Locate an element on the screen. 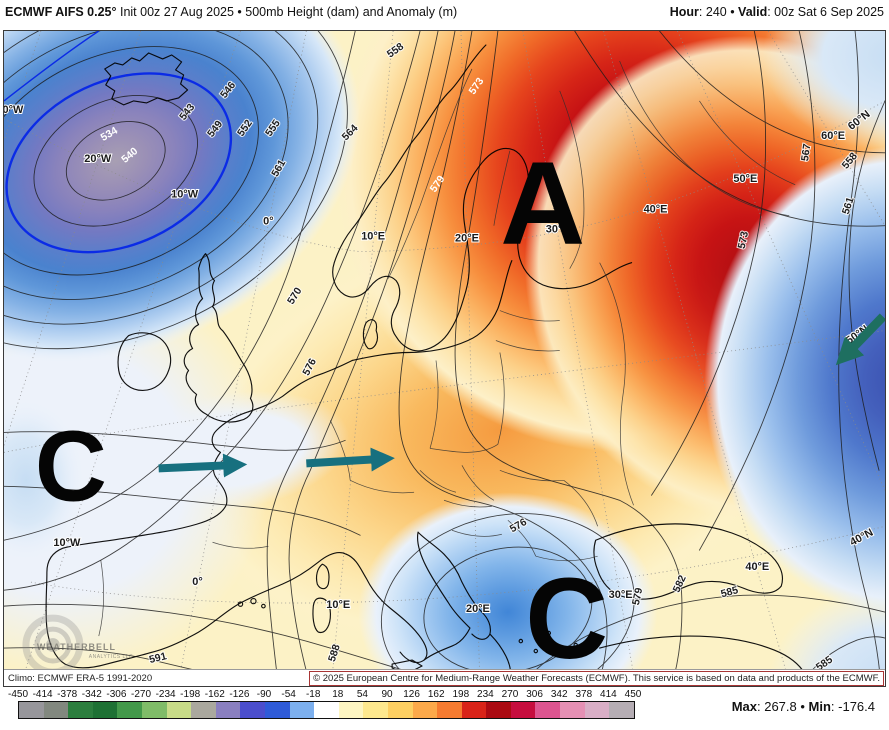  colorbar-tick: 198 is located at coordinates (461, 694).